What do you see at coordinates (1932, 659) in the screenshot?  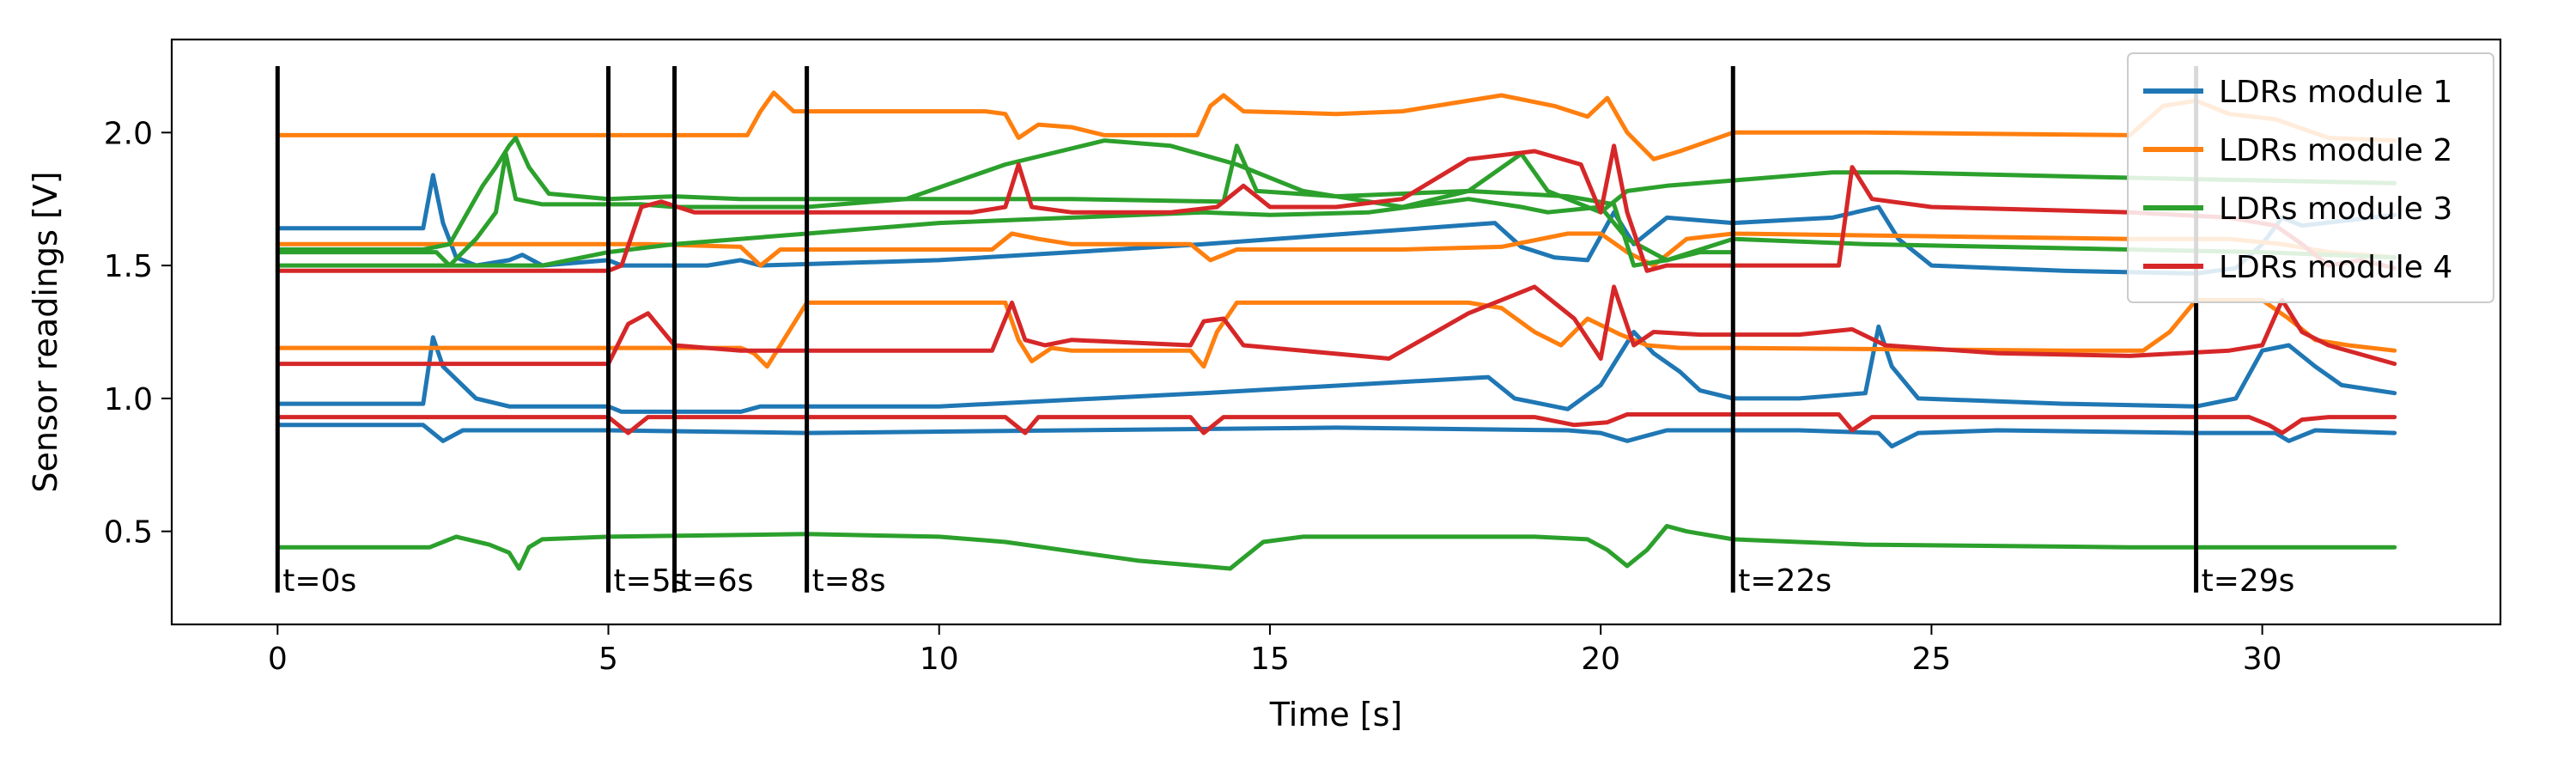 I see `x-tick-label-25: 25` at bounding box center [1932, 659].